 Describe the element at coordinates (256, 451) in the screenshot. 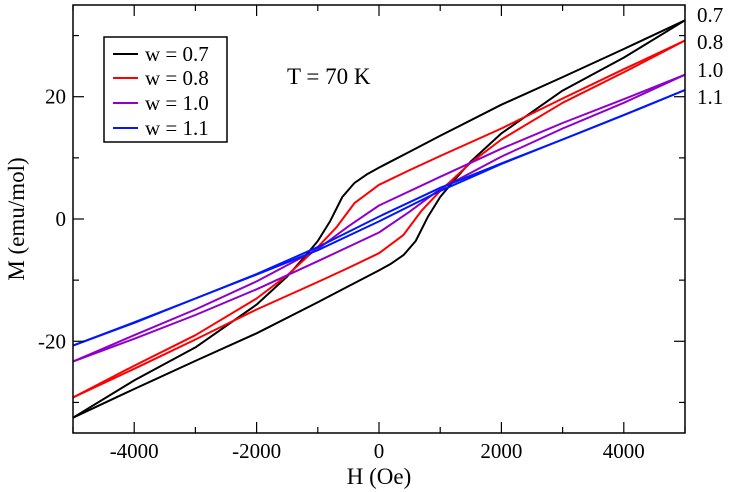

I see `x-tick-label-1: -2000` at that location.